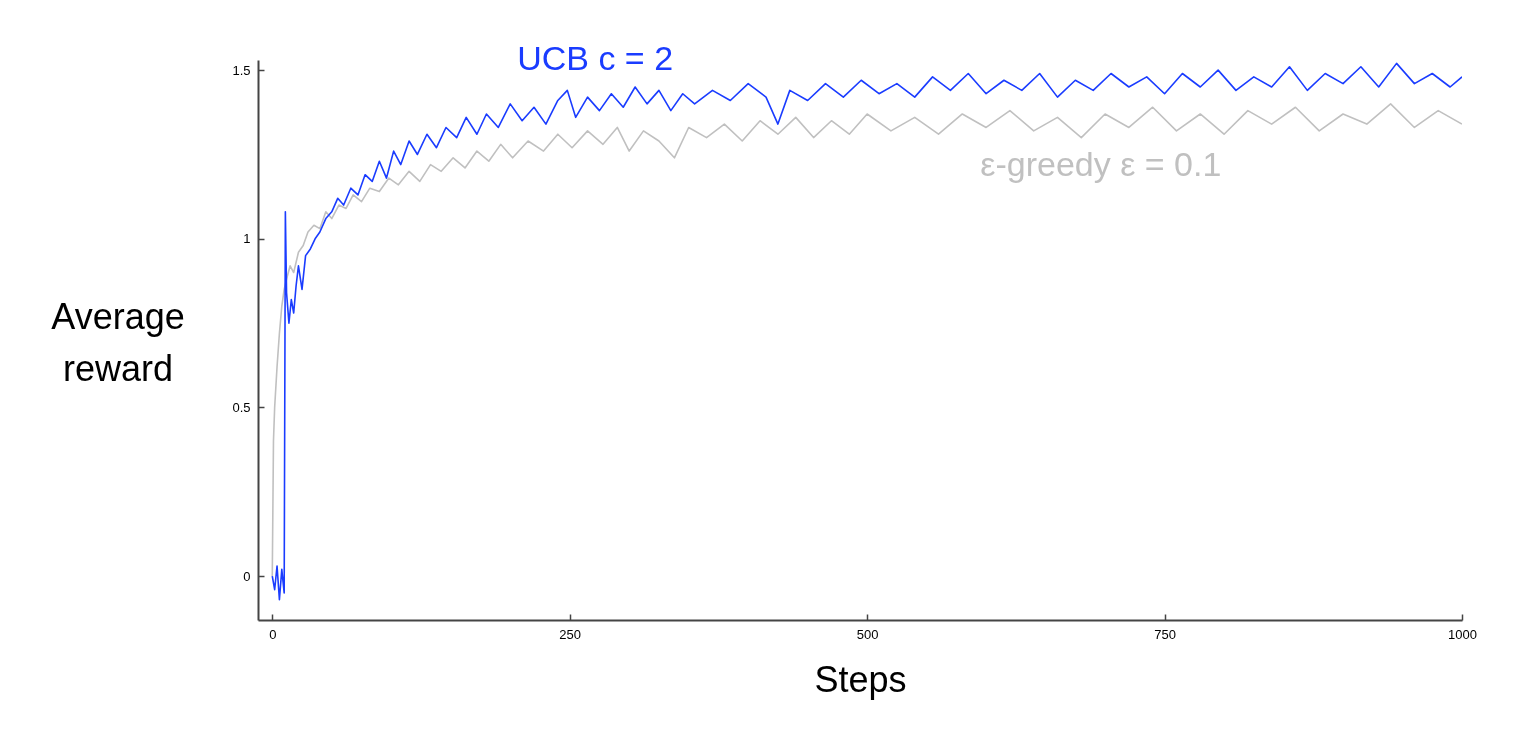 This screenshot has width=1524, height=729. I want to click on y-tick-label: 0, so click(247, 576).